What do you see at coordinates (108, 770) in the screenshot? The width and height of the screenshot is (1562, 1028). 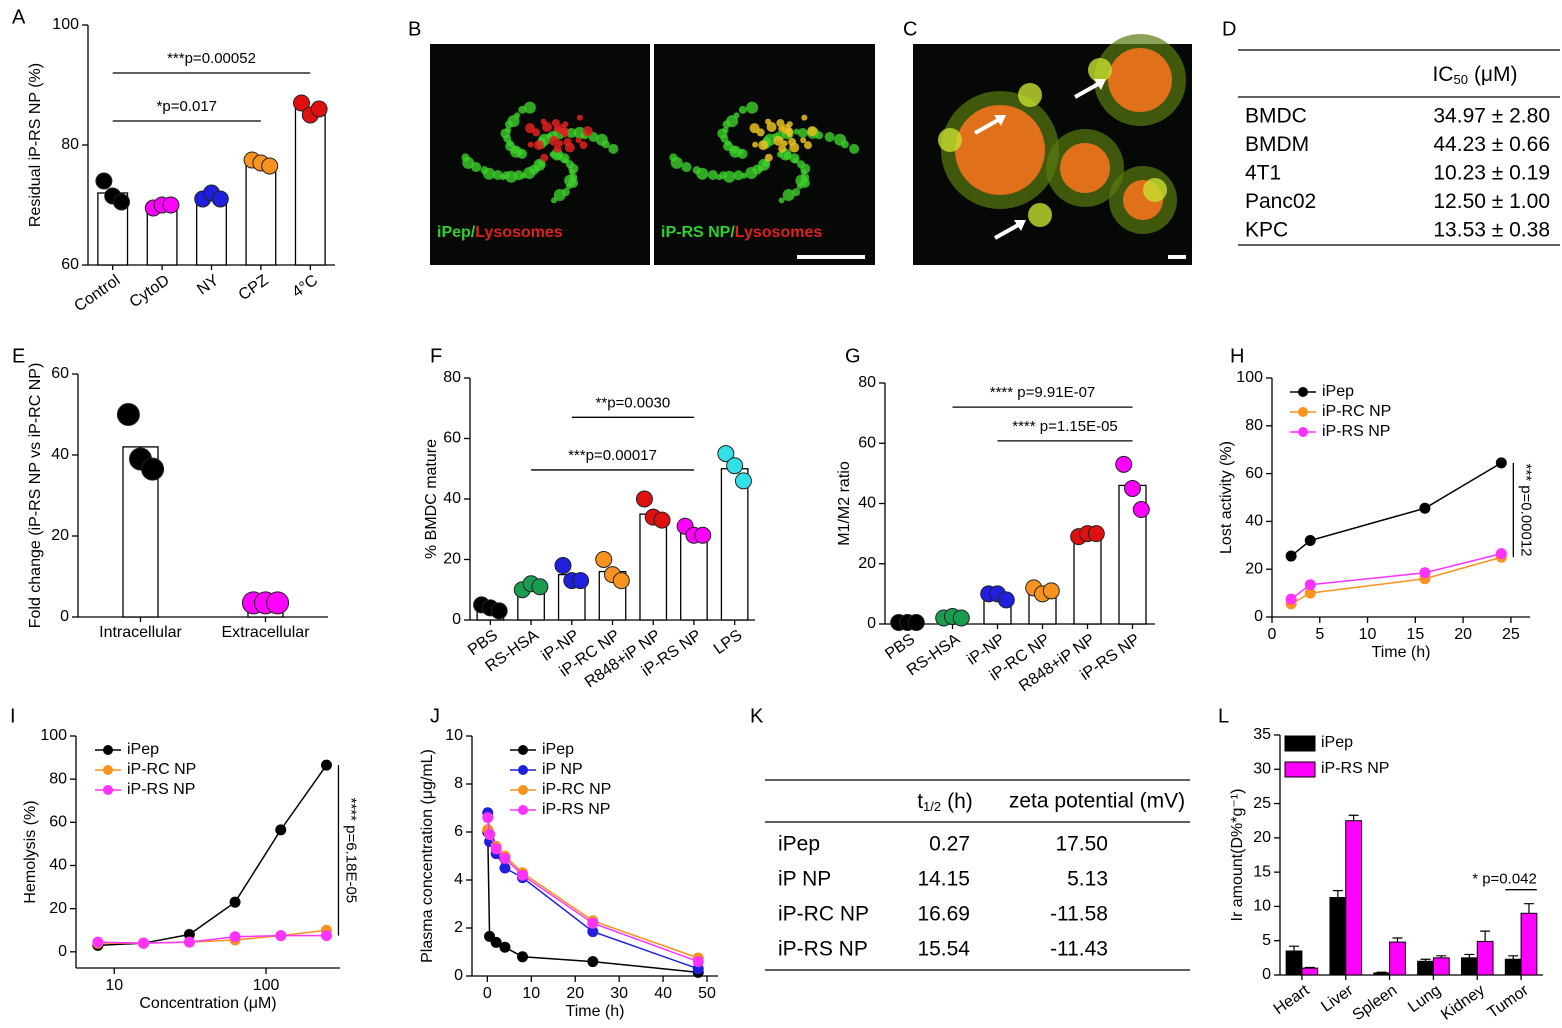 I see `legend-marker` at bounding box center [108, 770].